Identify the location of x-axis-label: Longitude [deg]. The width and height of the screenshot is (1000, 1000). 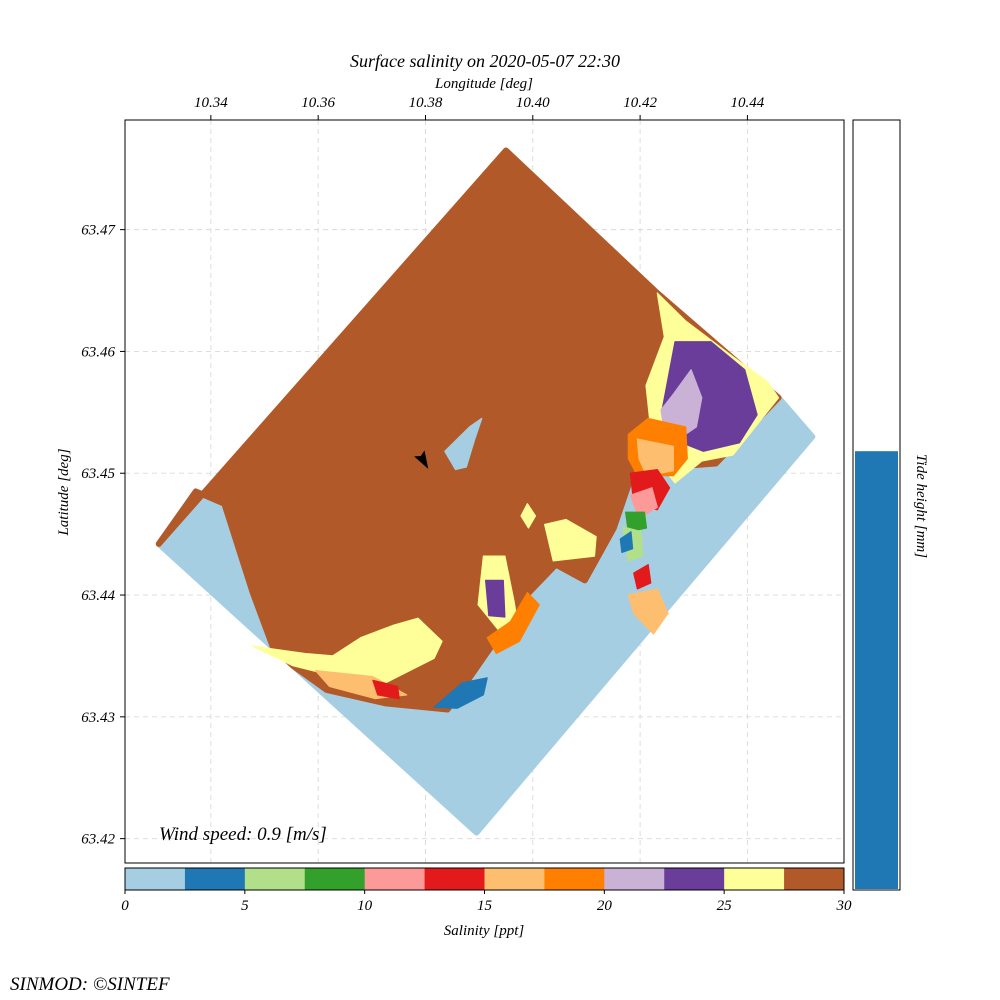
(483, 84).